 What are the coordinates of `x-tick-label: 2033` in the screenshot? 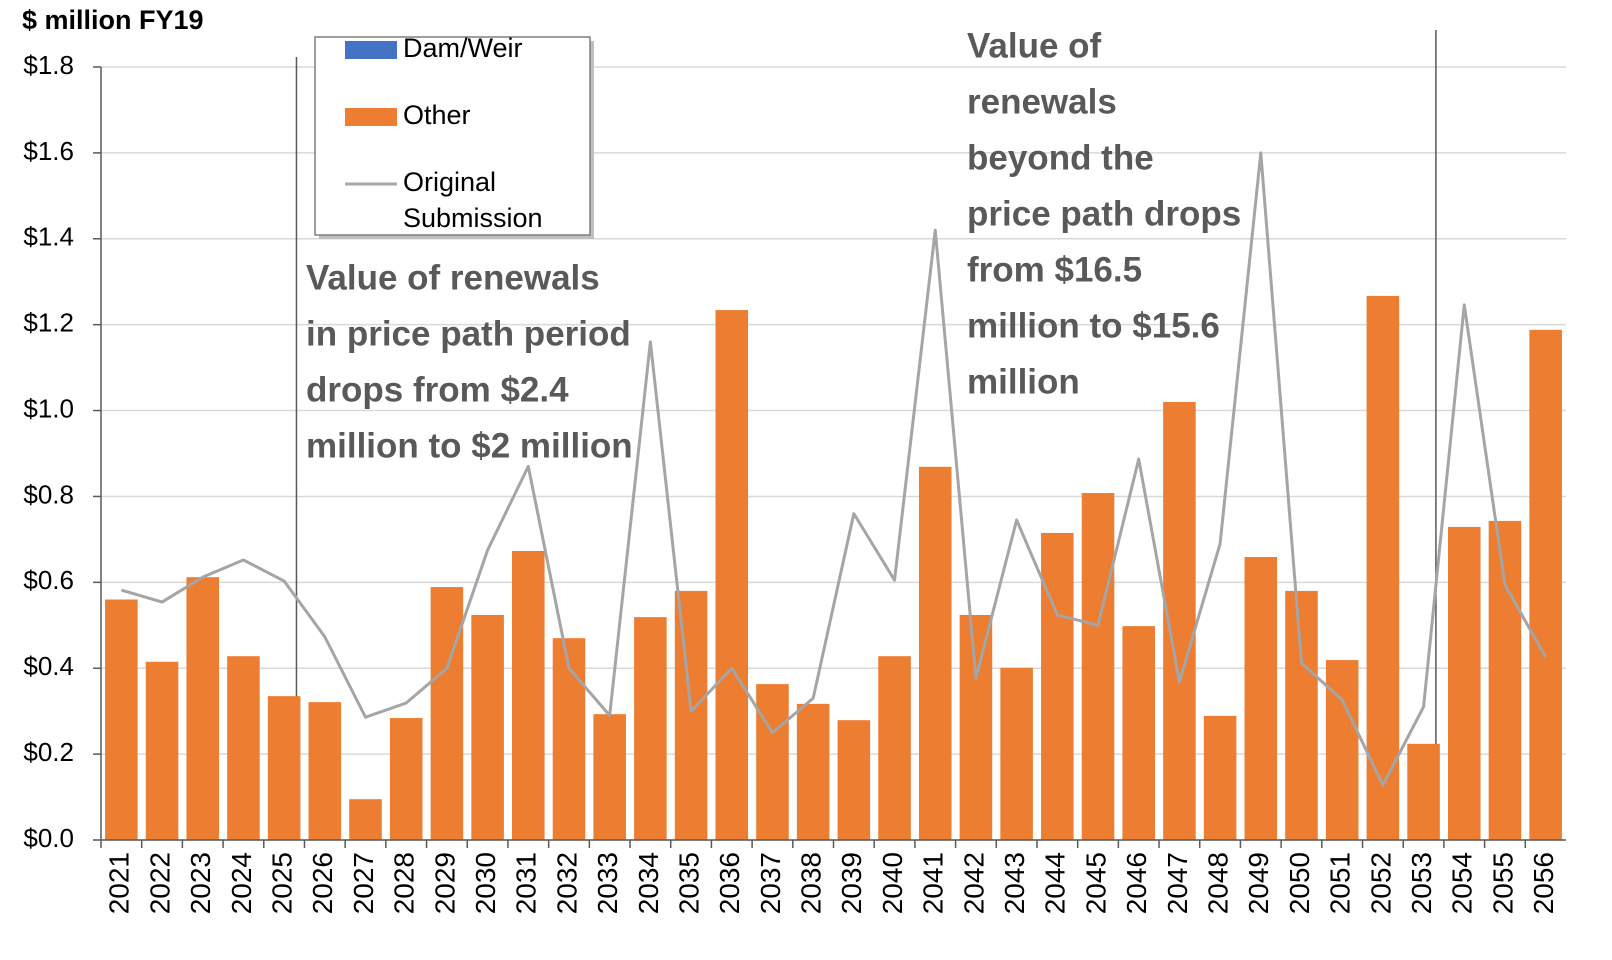 It's located at (607, 883).